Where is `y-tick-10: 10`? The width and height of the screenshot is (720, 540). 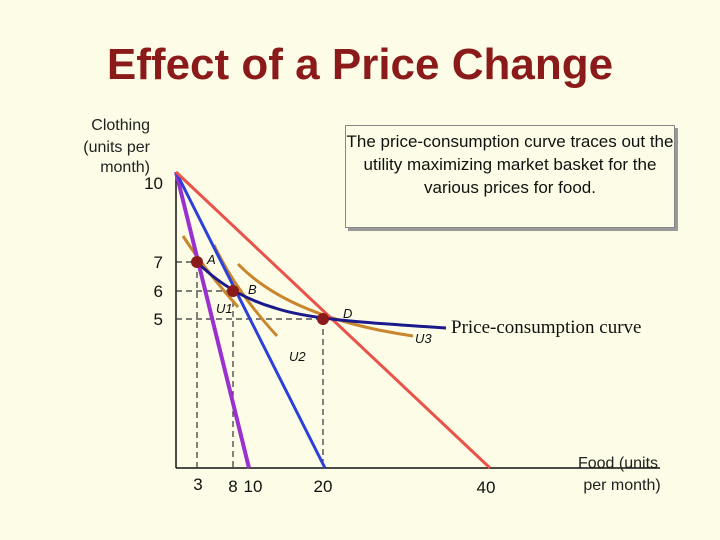
y-tick-10: 10 is located at coordinates (153, 183).